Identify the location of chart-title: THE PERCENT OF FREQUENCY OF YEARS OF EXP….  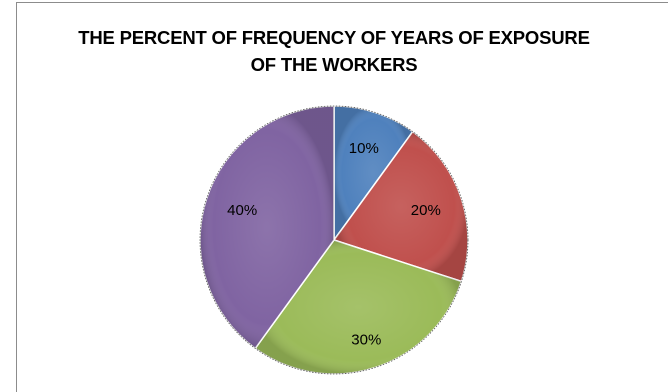
(334, 51).